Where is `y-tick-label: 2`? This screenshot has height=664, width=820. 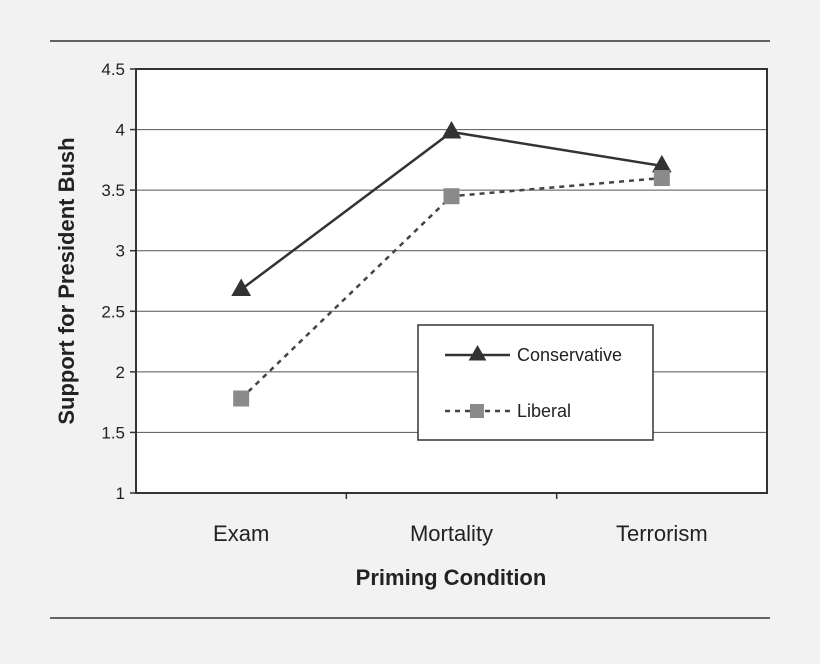 y-tick-label: 2 is located at coordinates (120, 372).